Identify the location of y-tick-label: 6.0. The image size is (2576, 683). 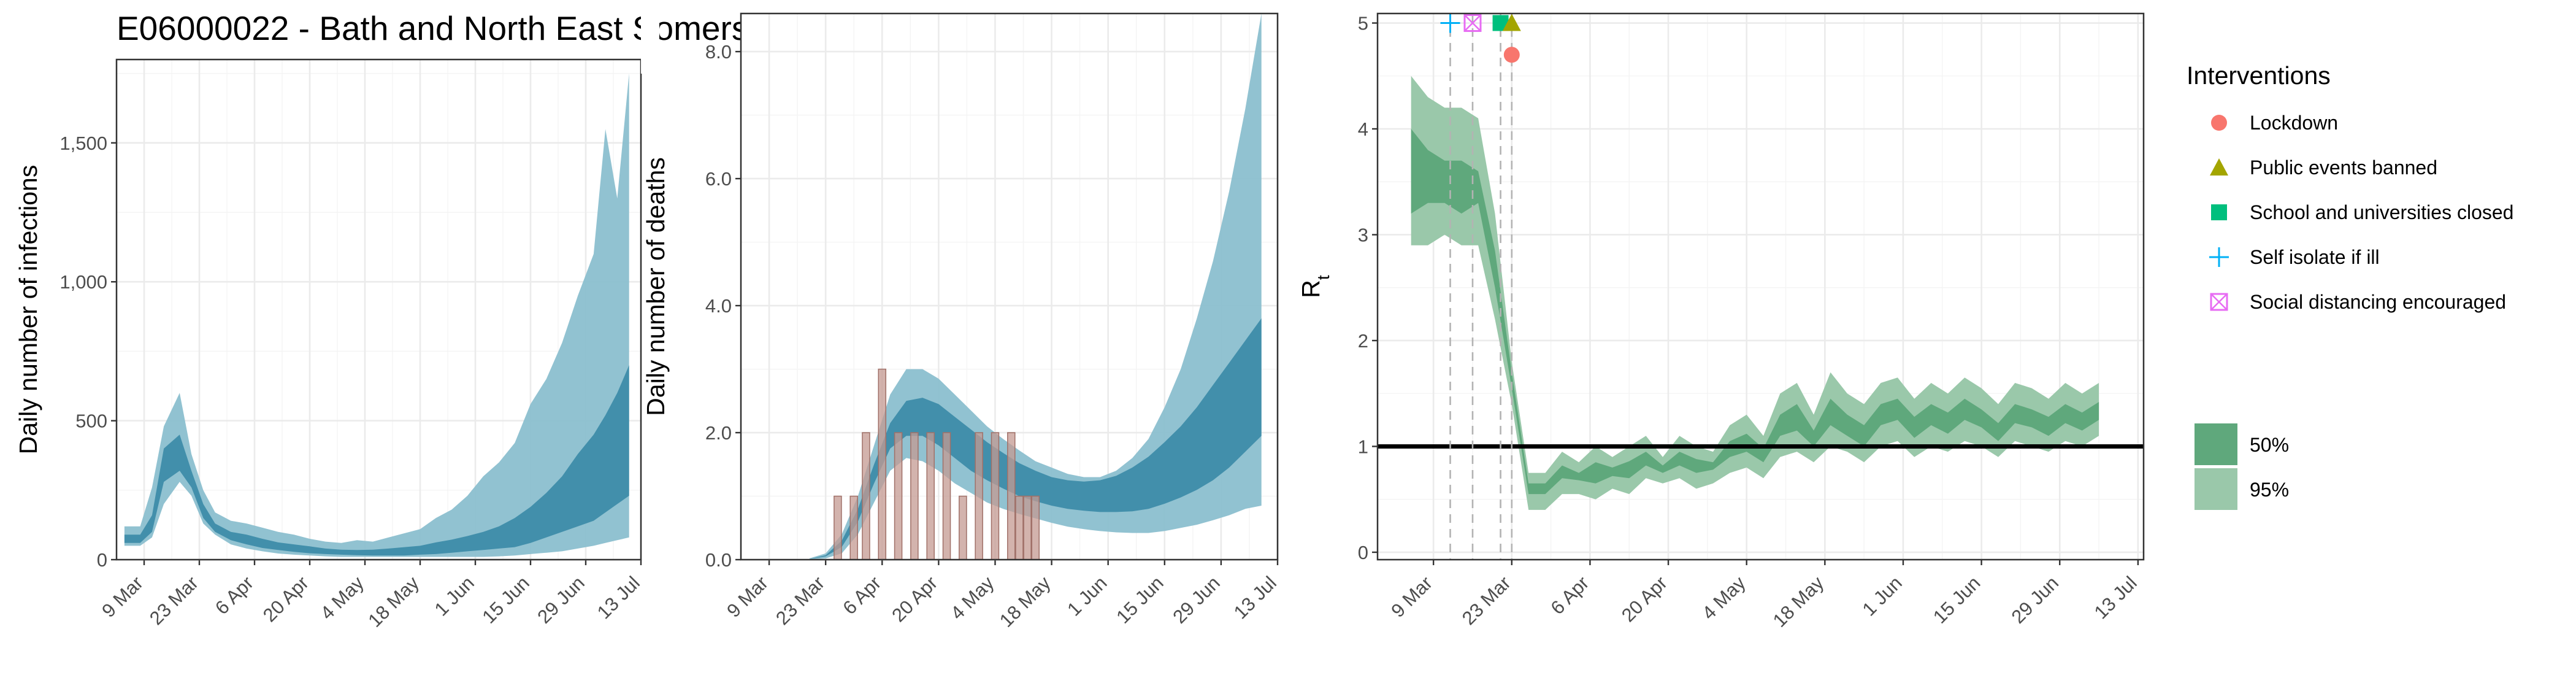
(718, 179).